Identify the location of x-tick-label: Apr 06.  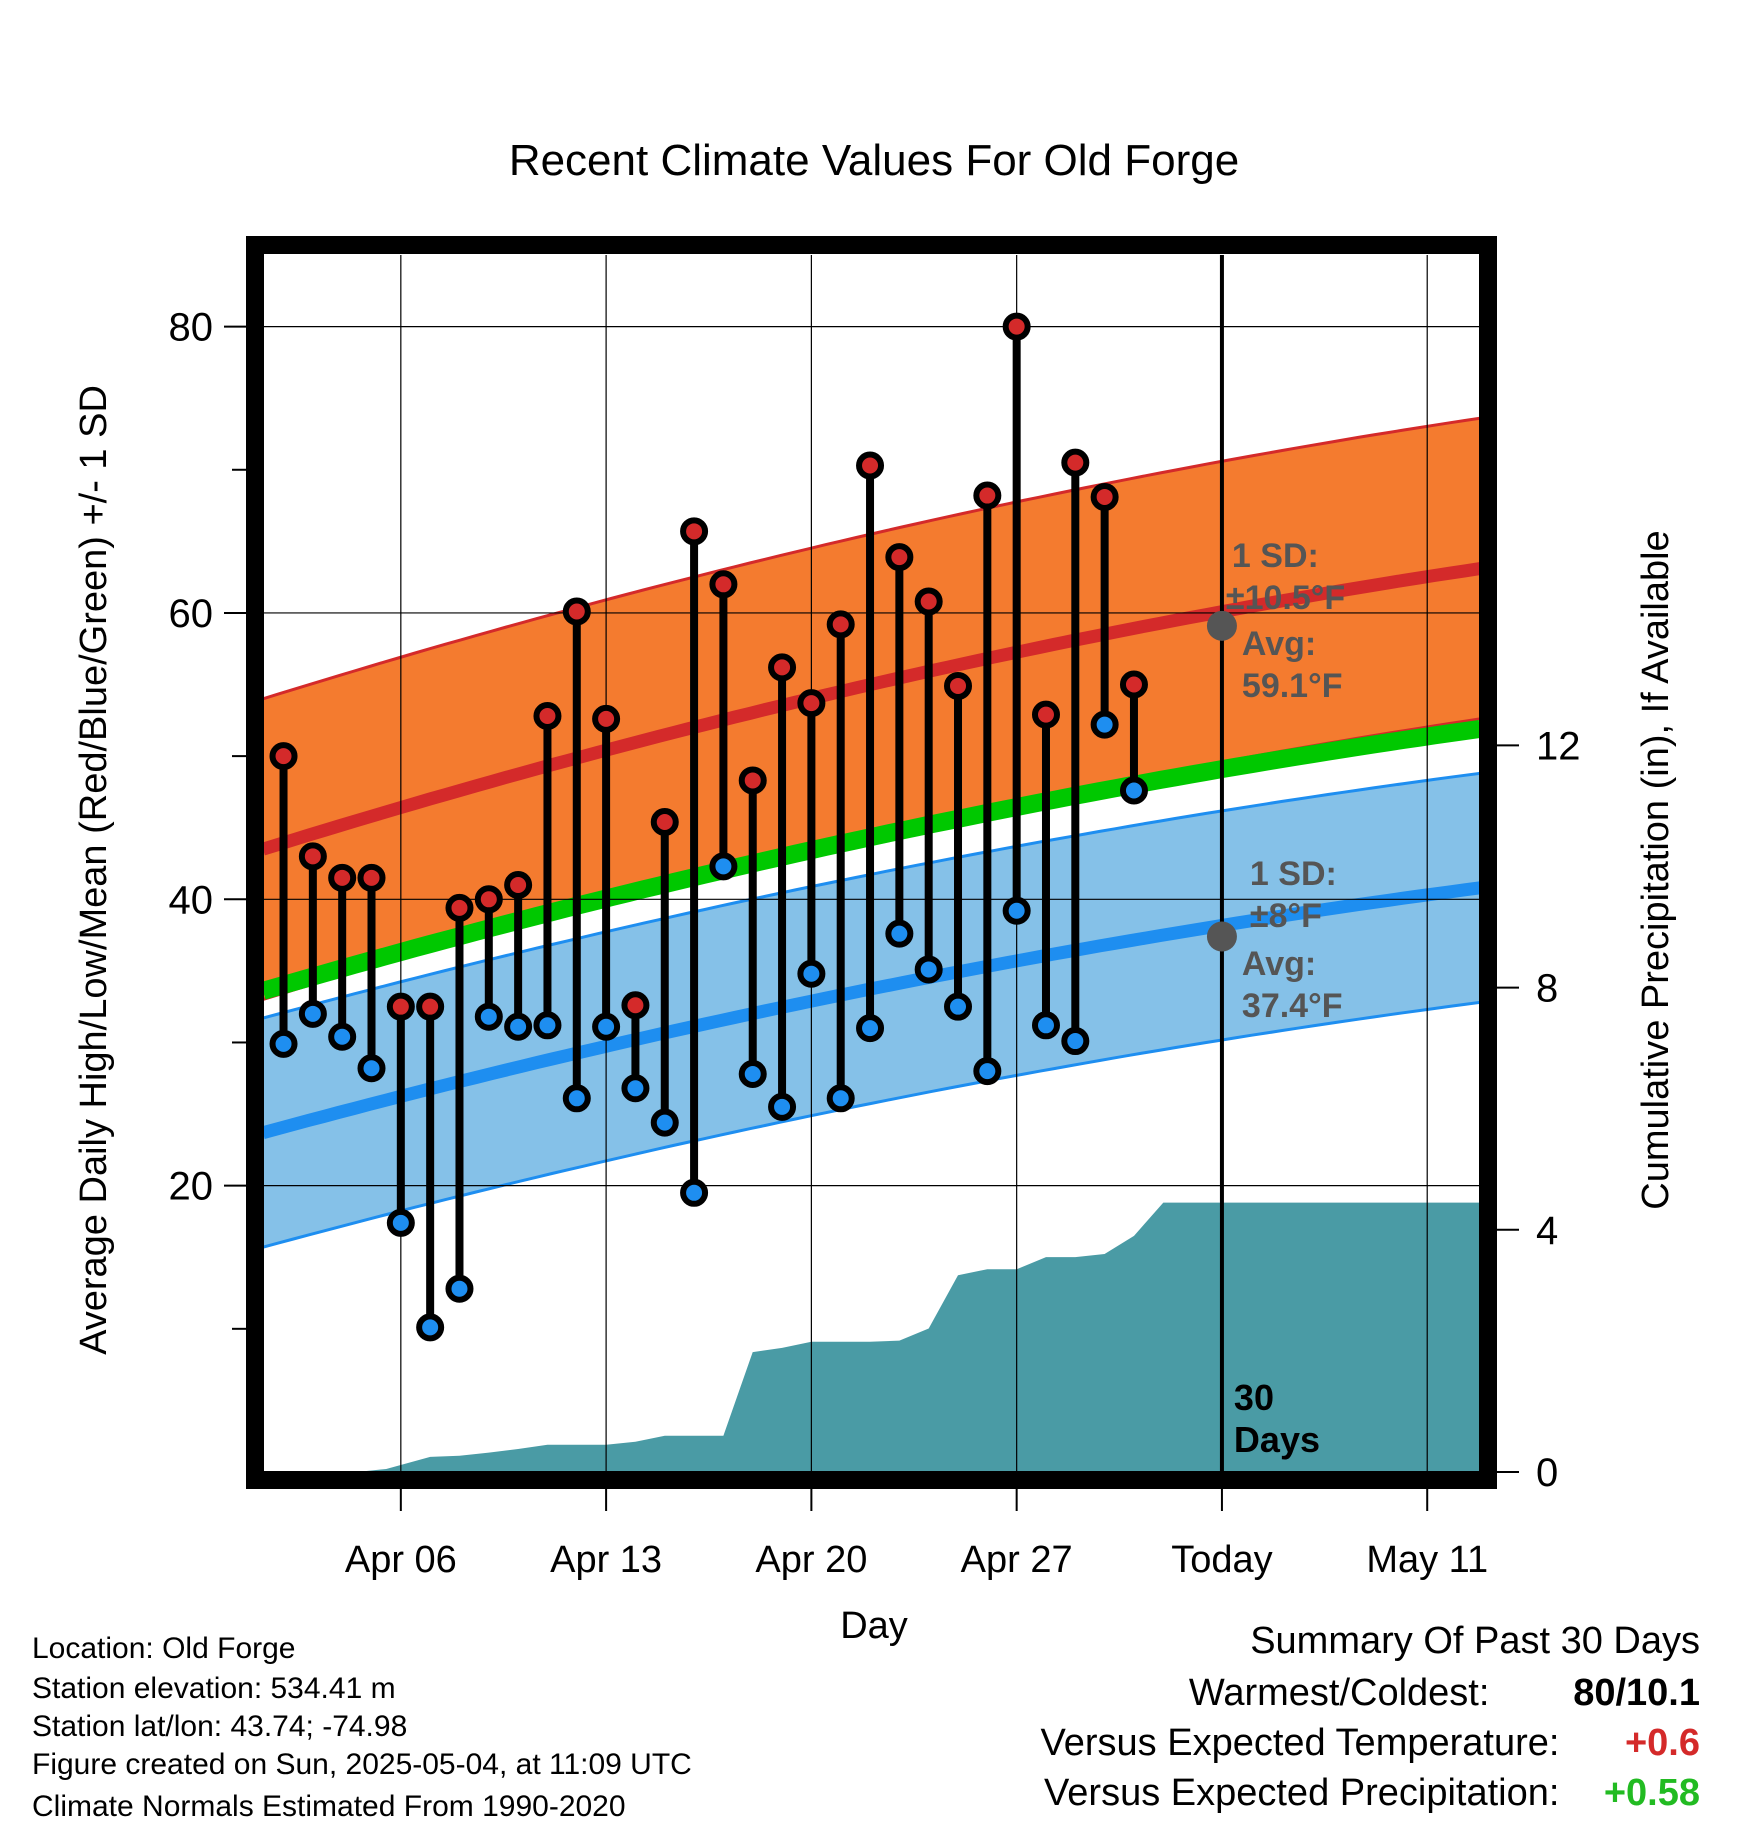
(401, 1560).